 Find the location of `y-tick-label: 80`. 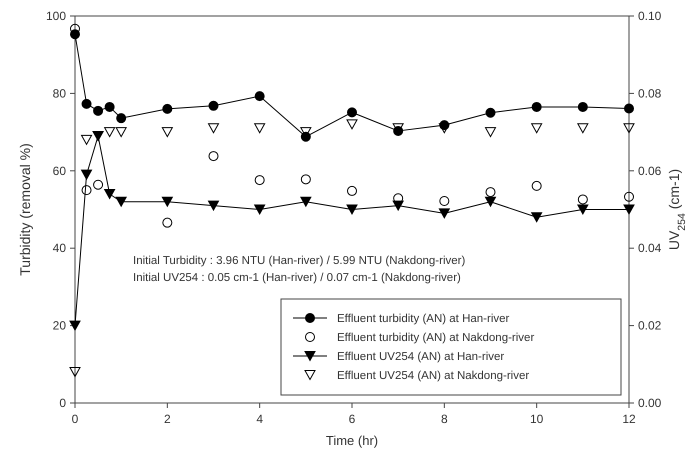

y-tick-label: 80 is located at coordinates (59, 93).